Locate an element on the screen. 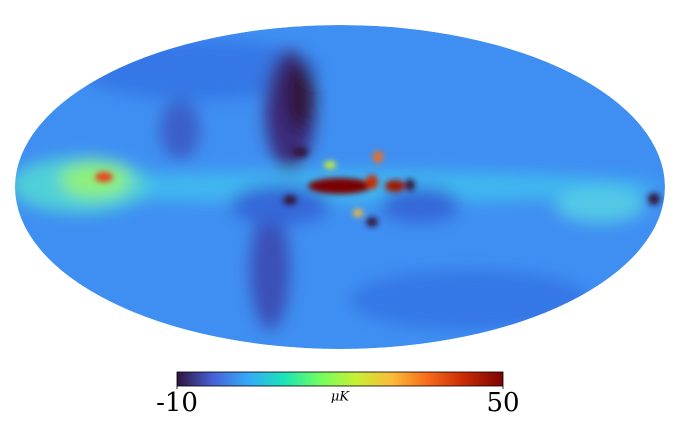 The width and height of the screenshot is (680, 432). colorbar-tick-label: 50 is located at coordinates (502, 403).